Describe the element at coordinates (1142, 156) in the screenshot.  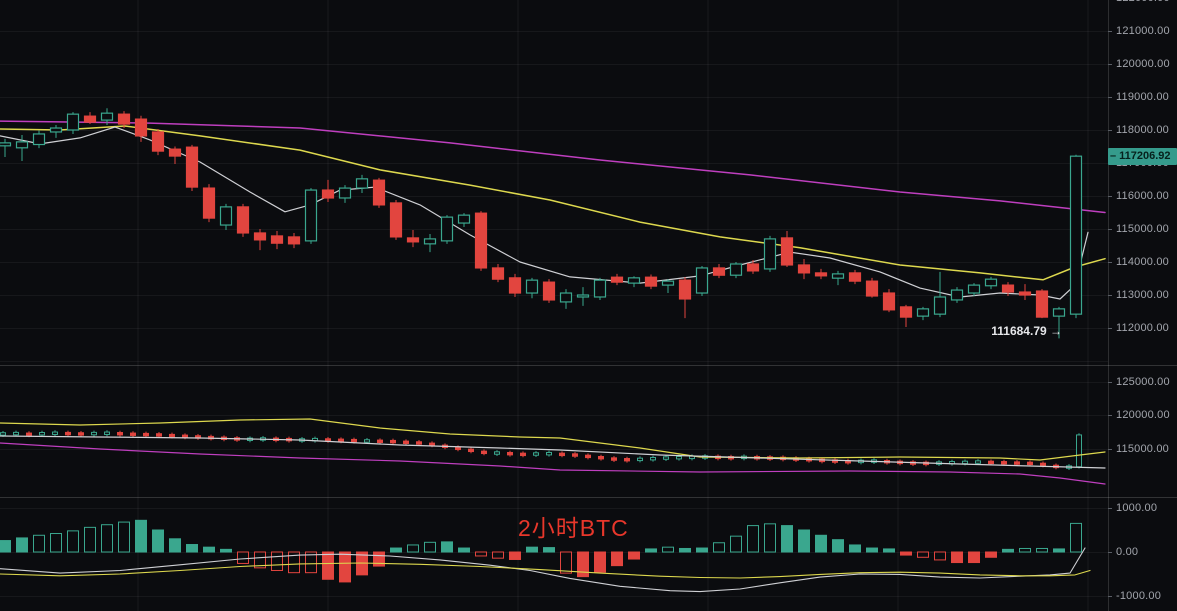
I see `last-price-tag: – 117206.92` at that location.